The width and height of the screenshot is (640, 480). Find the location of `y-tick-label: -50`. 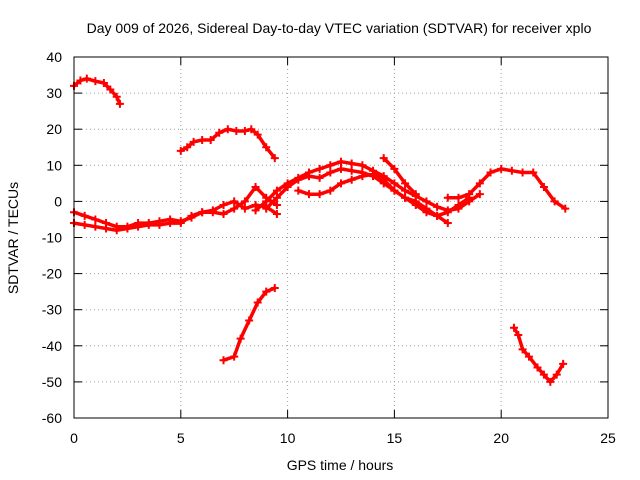

y-tick-label: -50 is located at coordinates (52, 382).